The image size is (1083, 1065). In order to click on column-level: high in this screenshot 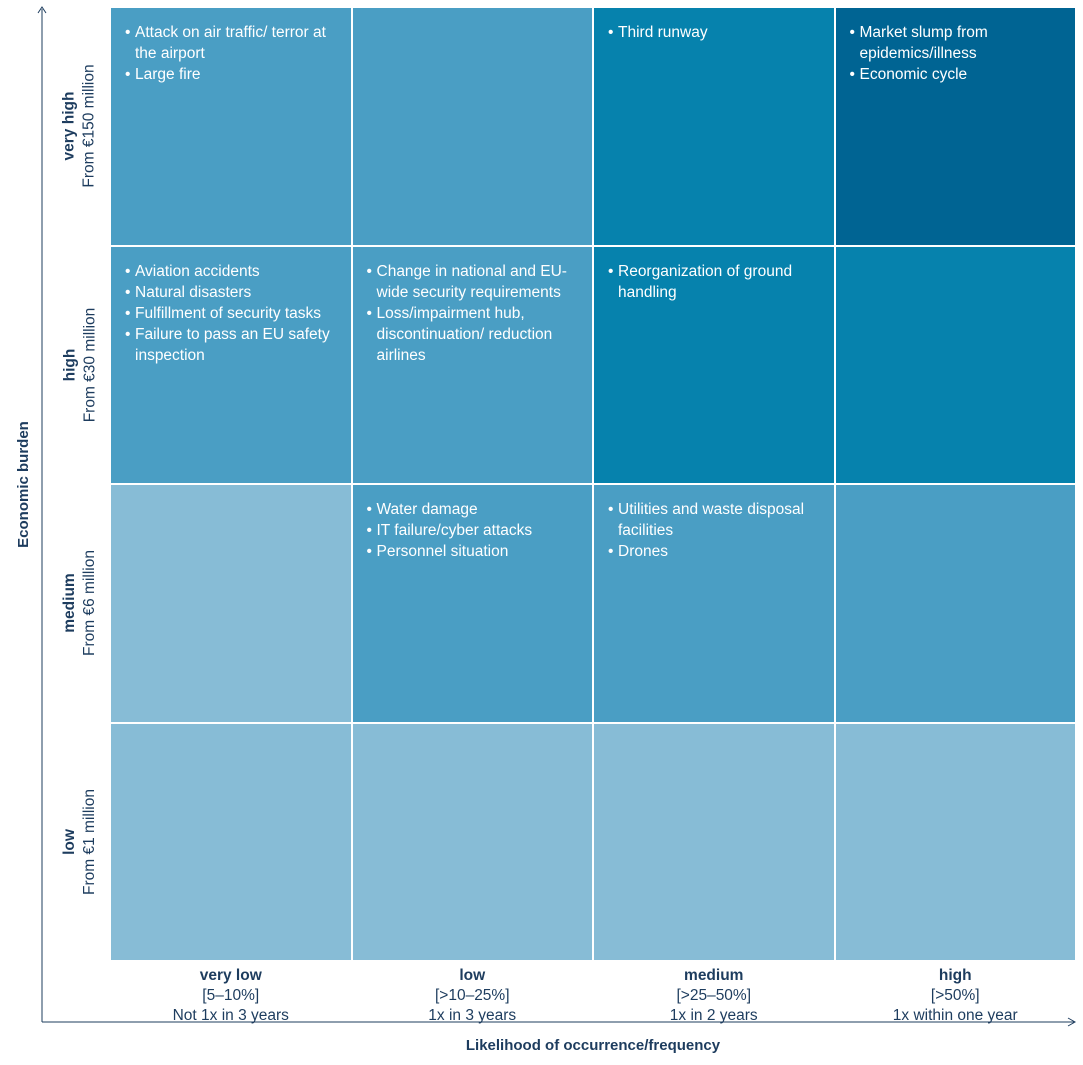, I will do `click(955, 975)`.